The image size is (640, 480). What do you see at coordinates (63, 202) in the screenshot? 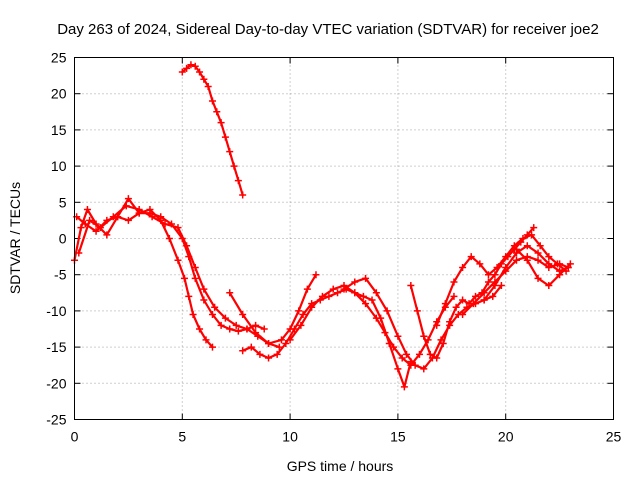
I see `y-tick-label: 5` at bounding box center [63, 202].